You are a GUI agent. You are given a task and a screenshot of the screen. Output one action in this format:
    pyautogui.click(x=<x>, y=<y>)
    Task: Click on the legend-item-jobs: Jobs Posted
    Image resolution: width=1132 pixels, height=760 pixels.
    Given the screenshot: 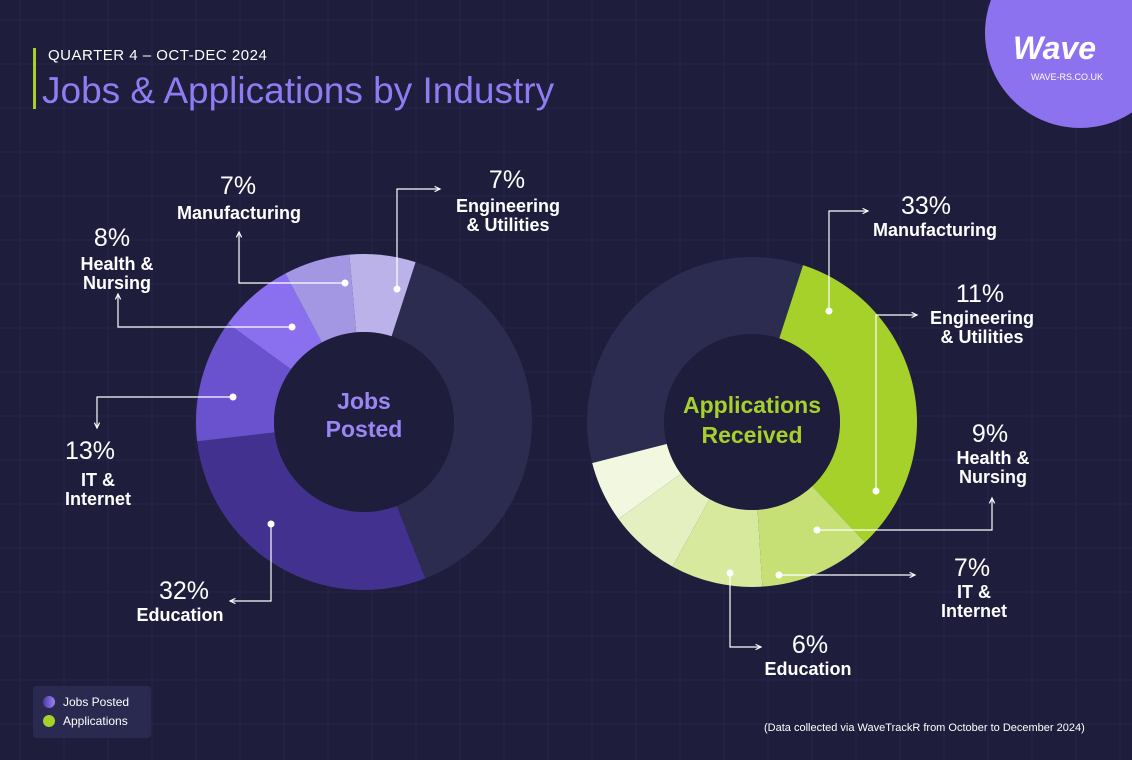 What is the action you would take?
    pyautogui.click(x=86, y=702)
    